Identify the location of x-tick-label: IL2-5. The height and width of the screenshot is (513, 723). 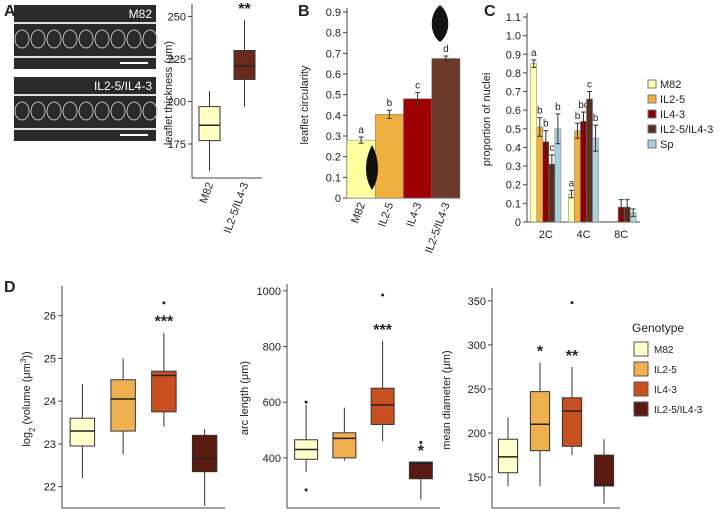
(386, 215).